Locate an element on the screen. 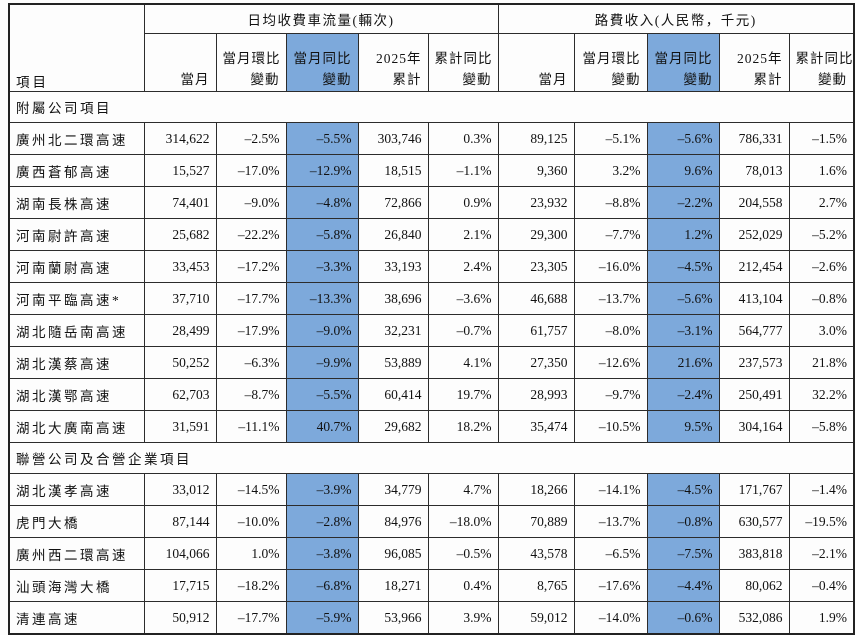 The image size is (855, 635). value-cell: –12.9% is located at coordinates (322, 170).